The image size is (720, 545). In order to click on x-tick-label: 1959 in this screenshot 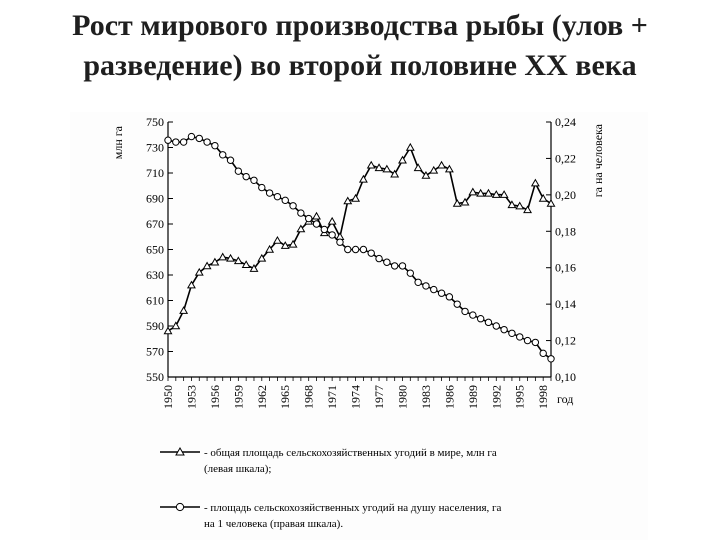, I will do `click(238, 397)`.